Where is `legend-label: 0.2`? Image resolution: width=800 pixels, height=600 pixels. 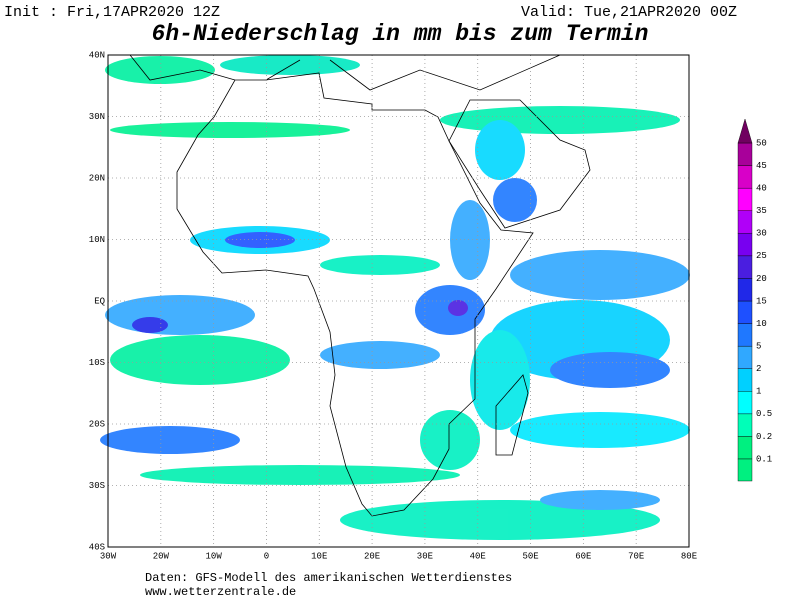 legend-label: 0.2 is located at coordinates (764, 437).